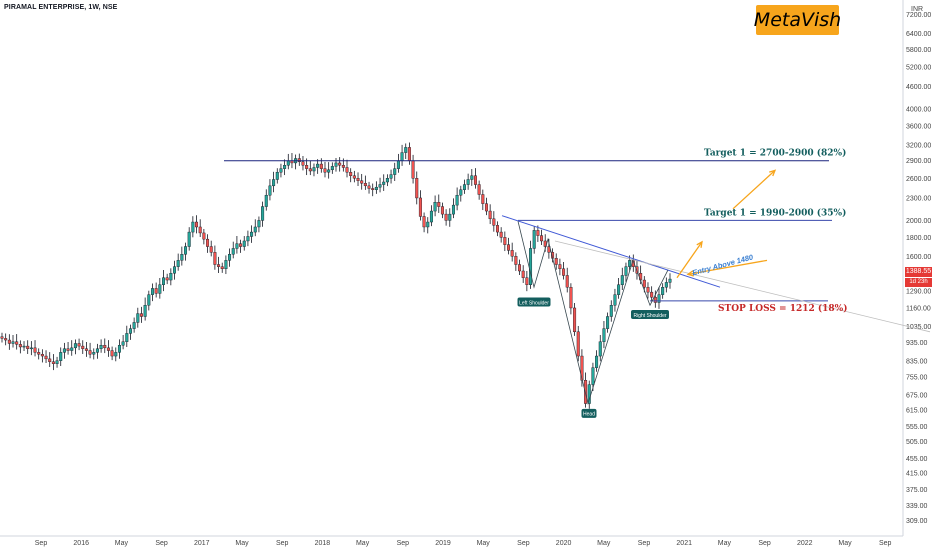 This screenshot has width=932, height=555. What do you see at coordinates (917, 474) in the screenshot?
I see `y-tick-label: 415.00` at bounding box center [917, 474].